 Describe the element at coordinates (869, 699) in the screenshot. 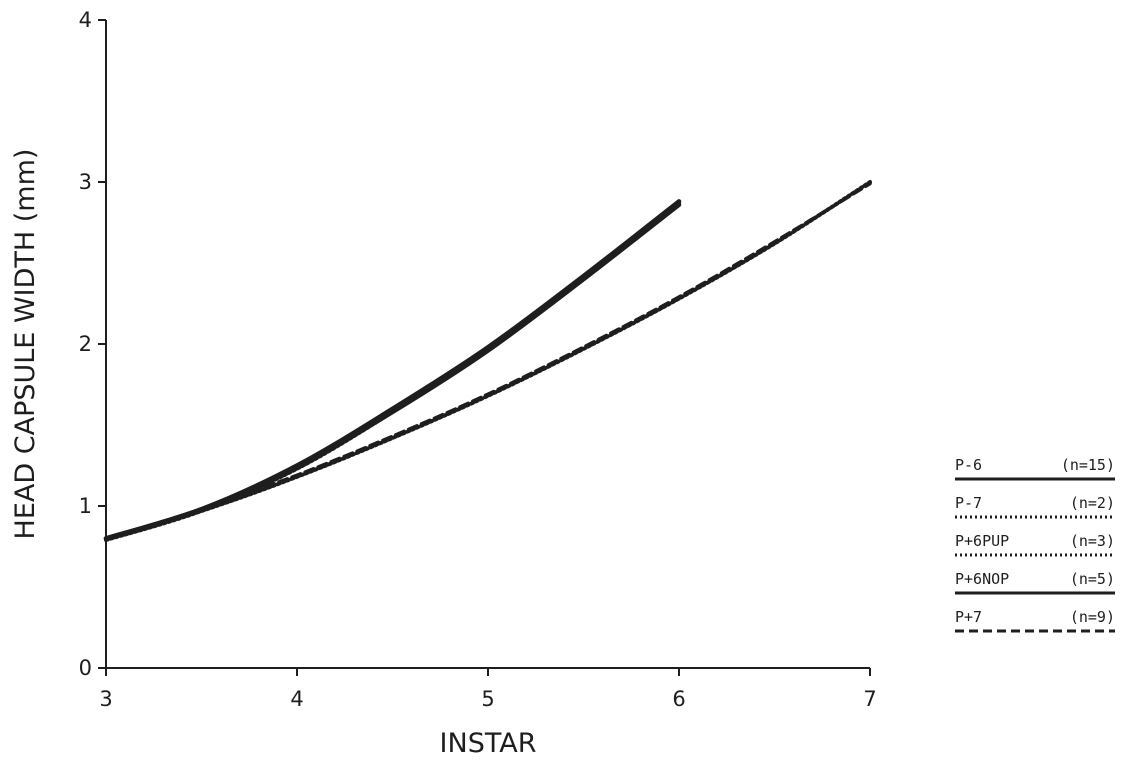

I see `x-tick-label: 7` at that location.